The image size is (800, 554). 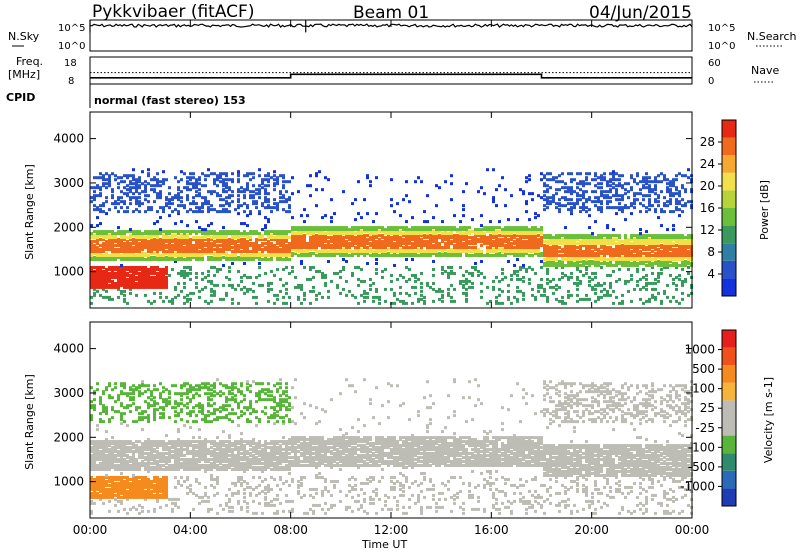 What do you see at coordinates (391, 13) in the screenshot?
I see `beam-title: Beam 01` at bounding box center [391, 13].